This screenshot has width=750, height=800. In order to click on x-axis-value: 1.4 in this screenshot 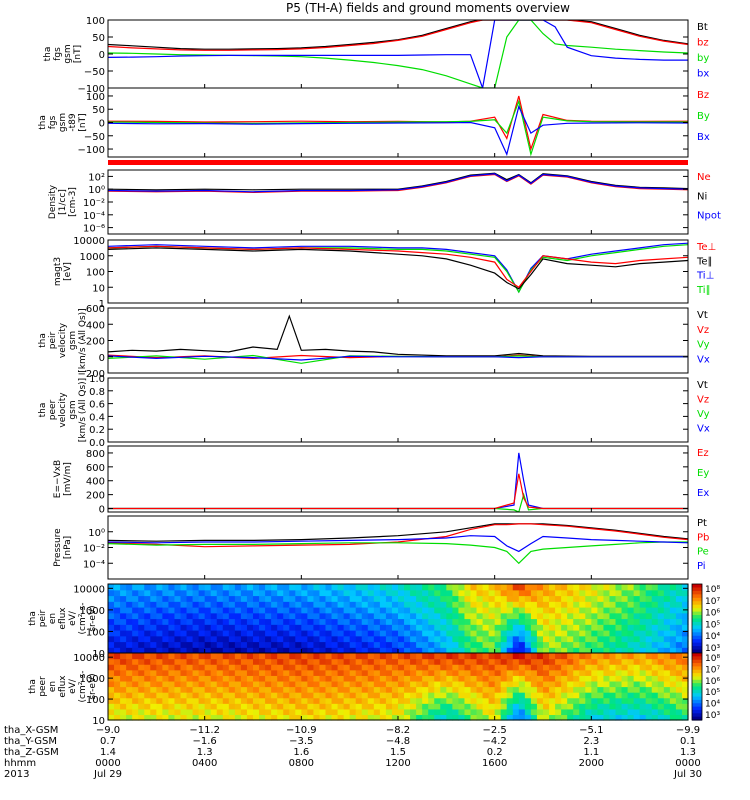, I will do `click(108, 752)`.